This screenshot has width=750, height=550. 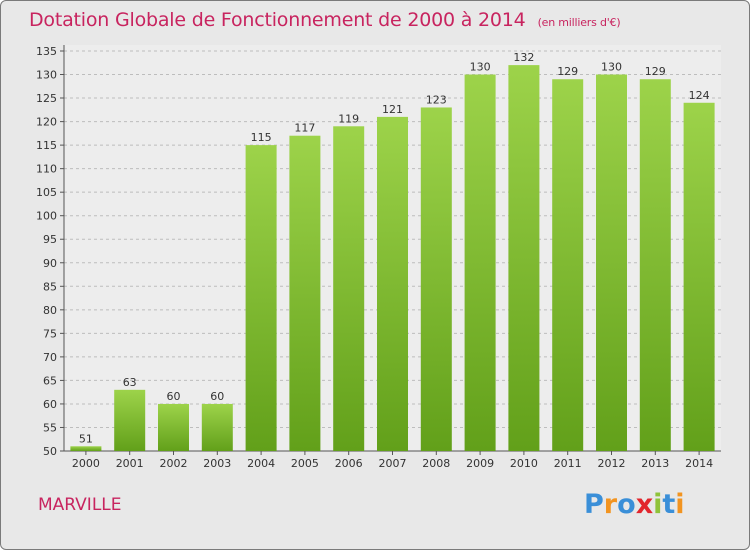 What do you see at coordinates (50, 286) in the screenshot?
I see `y-tick-label: 85` at bounding box center [50, 286].